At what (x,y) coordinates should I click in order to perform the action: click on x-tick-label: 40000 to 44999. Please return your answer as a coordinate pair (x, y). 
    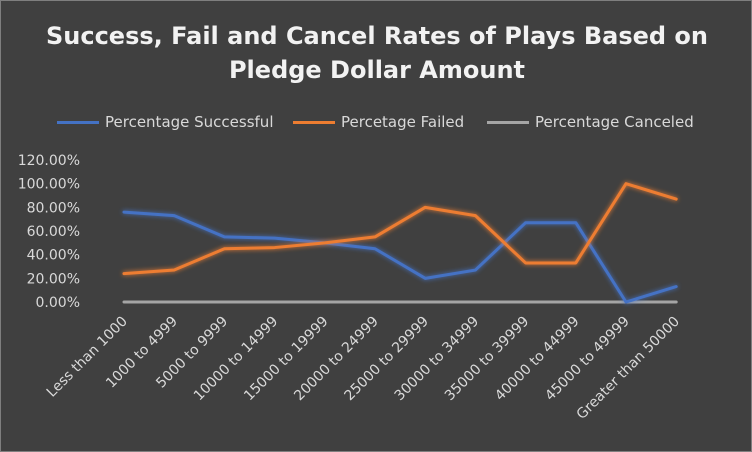
    Looking at the image, I should click on (537, 359).